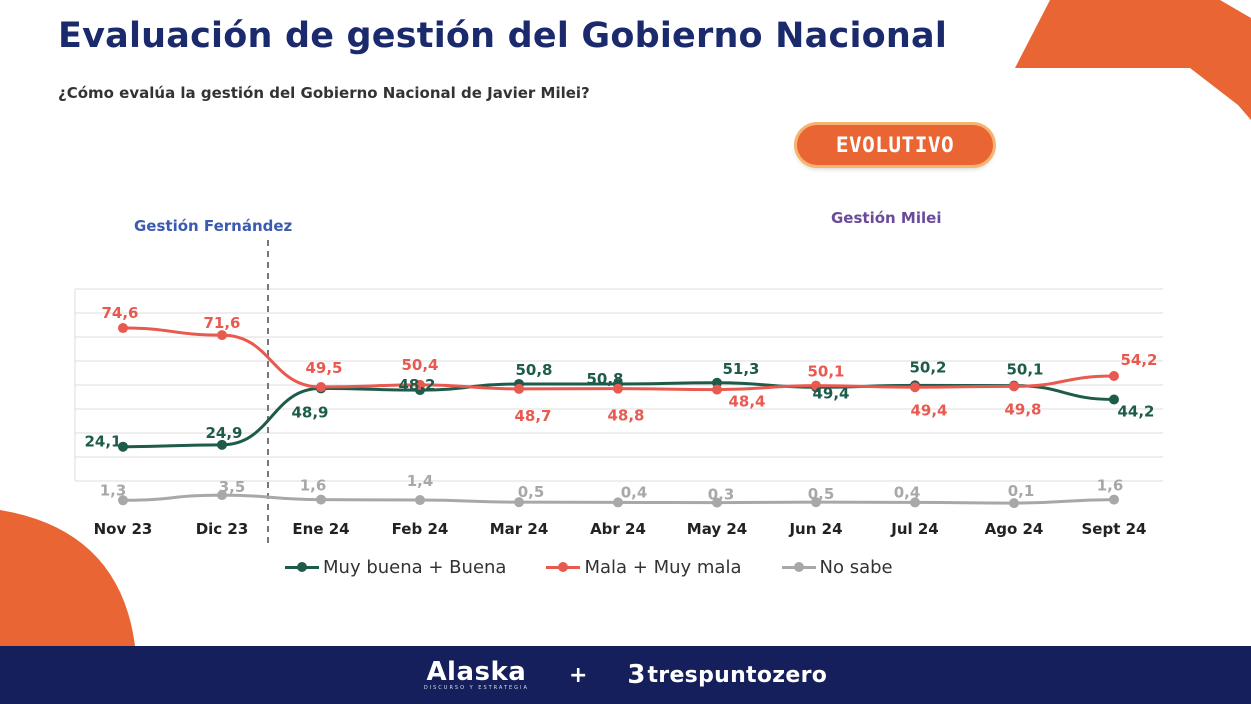 Image resolution: width=1251 pixels, height=704 pixels. I want to click on legend-item-mala: Mala + Muy mala, so click(644, 567).